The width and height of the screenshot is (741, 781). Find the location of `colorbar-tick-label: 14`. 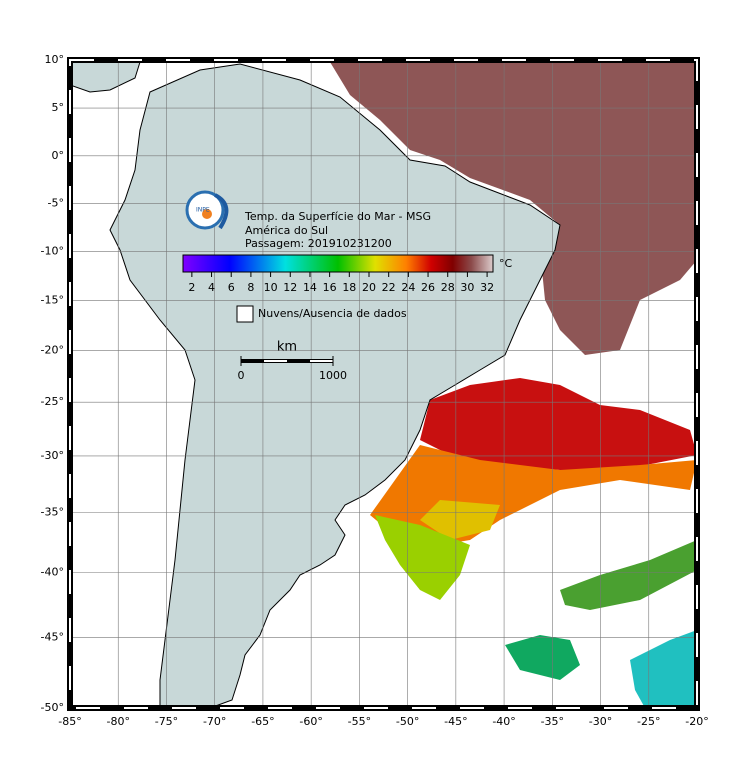

colorbar-tick-label: 14 is located at coordinates (310, 287).